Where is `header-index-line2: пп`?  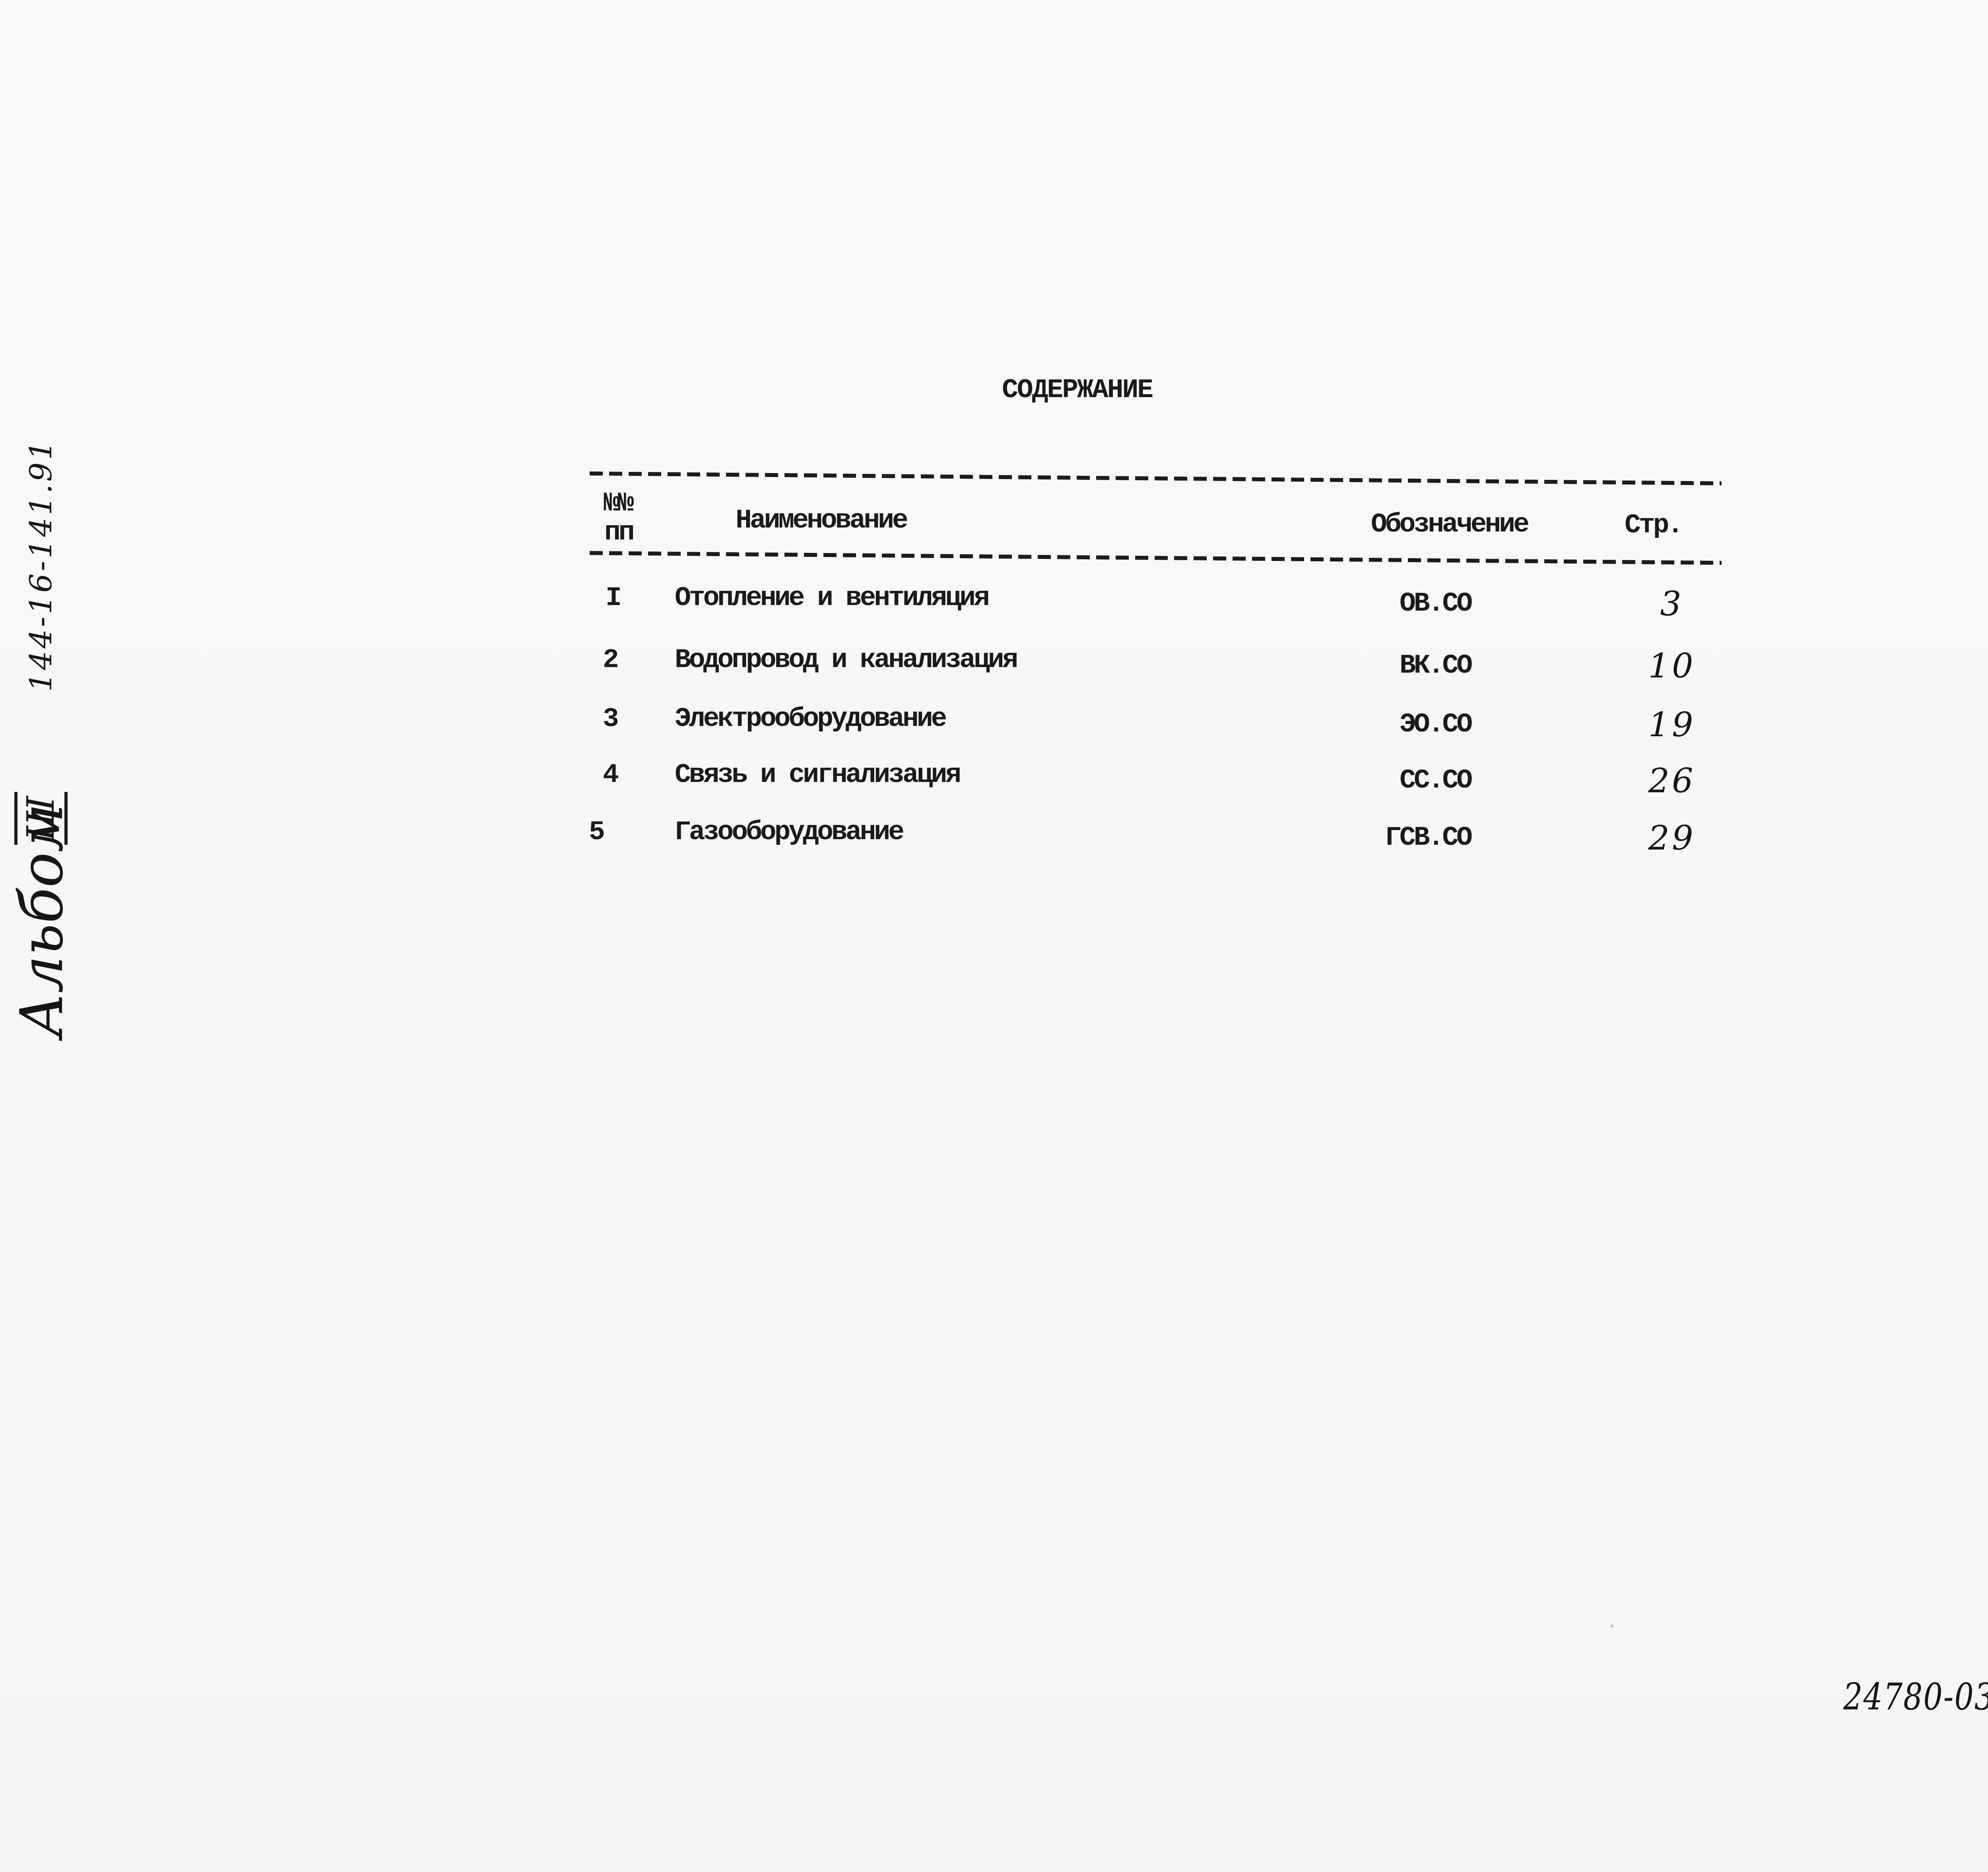 header-index-line2: пп is located at coordinates (619, 532).